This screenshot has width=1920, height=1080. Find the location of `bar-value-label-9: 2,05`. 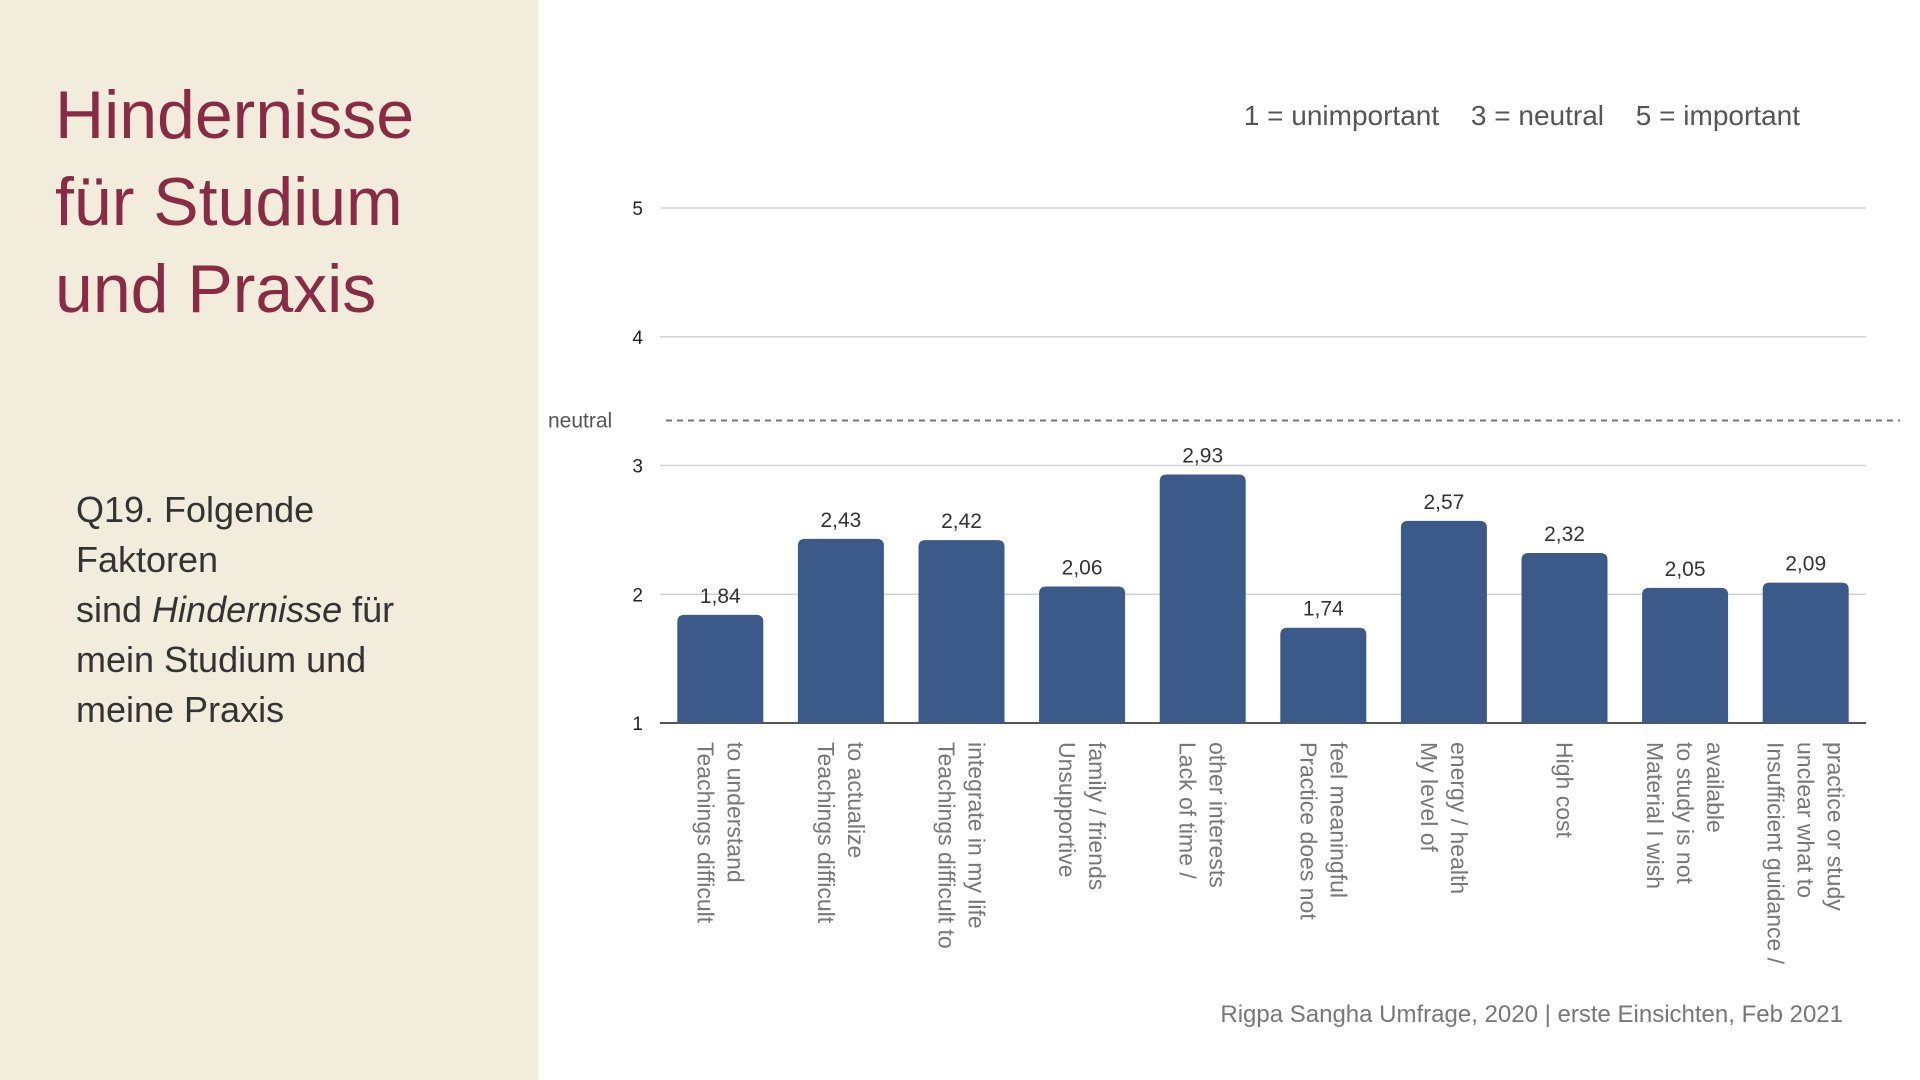

bar-value-label-9: 2,05 is located at coordinates (1685, 569).